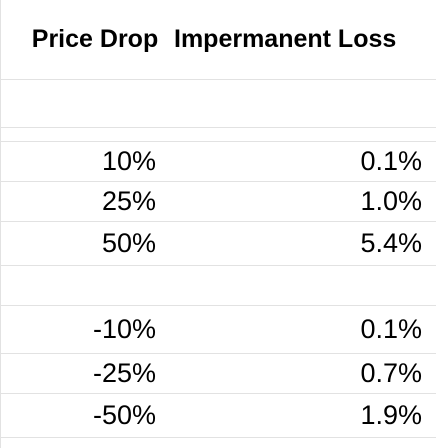  Describe the element at coordinates (301, 201) in the screenshot. I see `cell-impermanent-loss: 1.0%` at that location.